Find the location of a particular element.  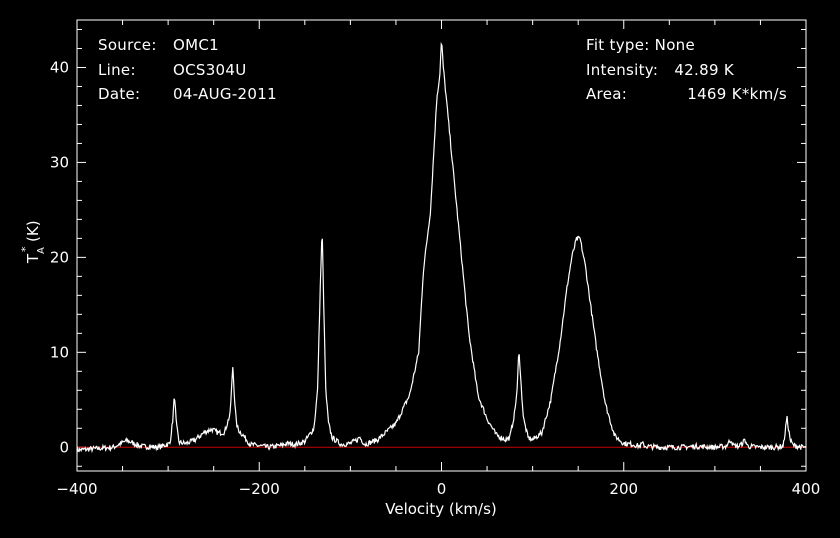

source-key: Source: is located at coordinates (127, 45).